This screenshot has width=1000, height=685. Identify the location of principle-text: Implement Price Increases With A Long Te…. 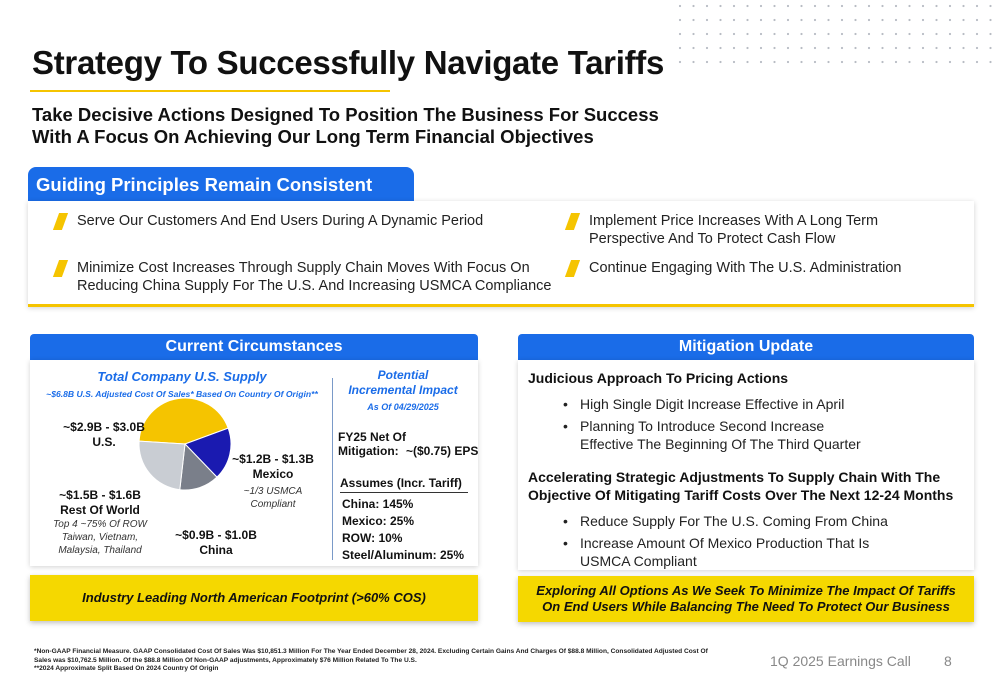
(734, 221).